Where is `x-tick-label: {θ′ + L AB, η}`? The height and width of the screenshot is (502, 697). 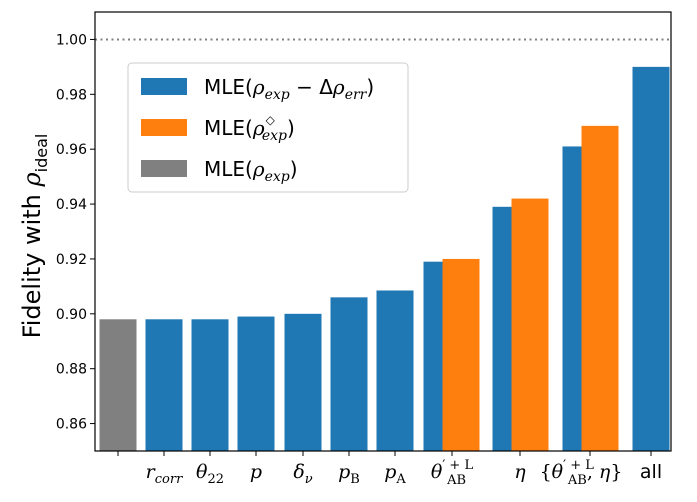 x-tick-label: {θ′ + L AB, η} is located at coordinates (581, 473).